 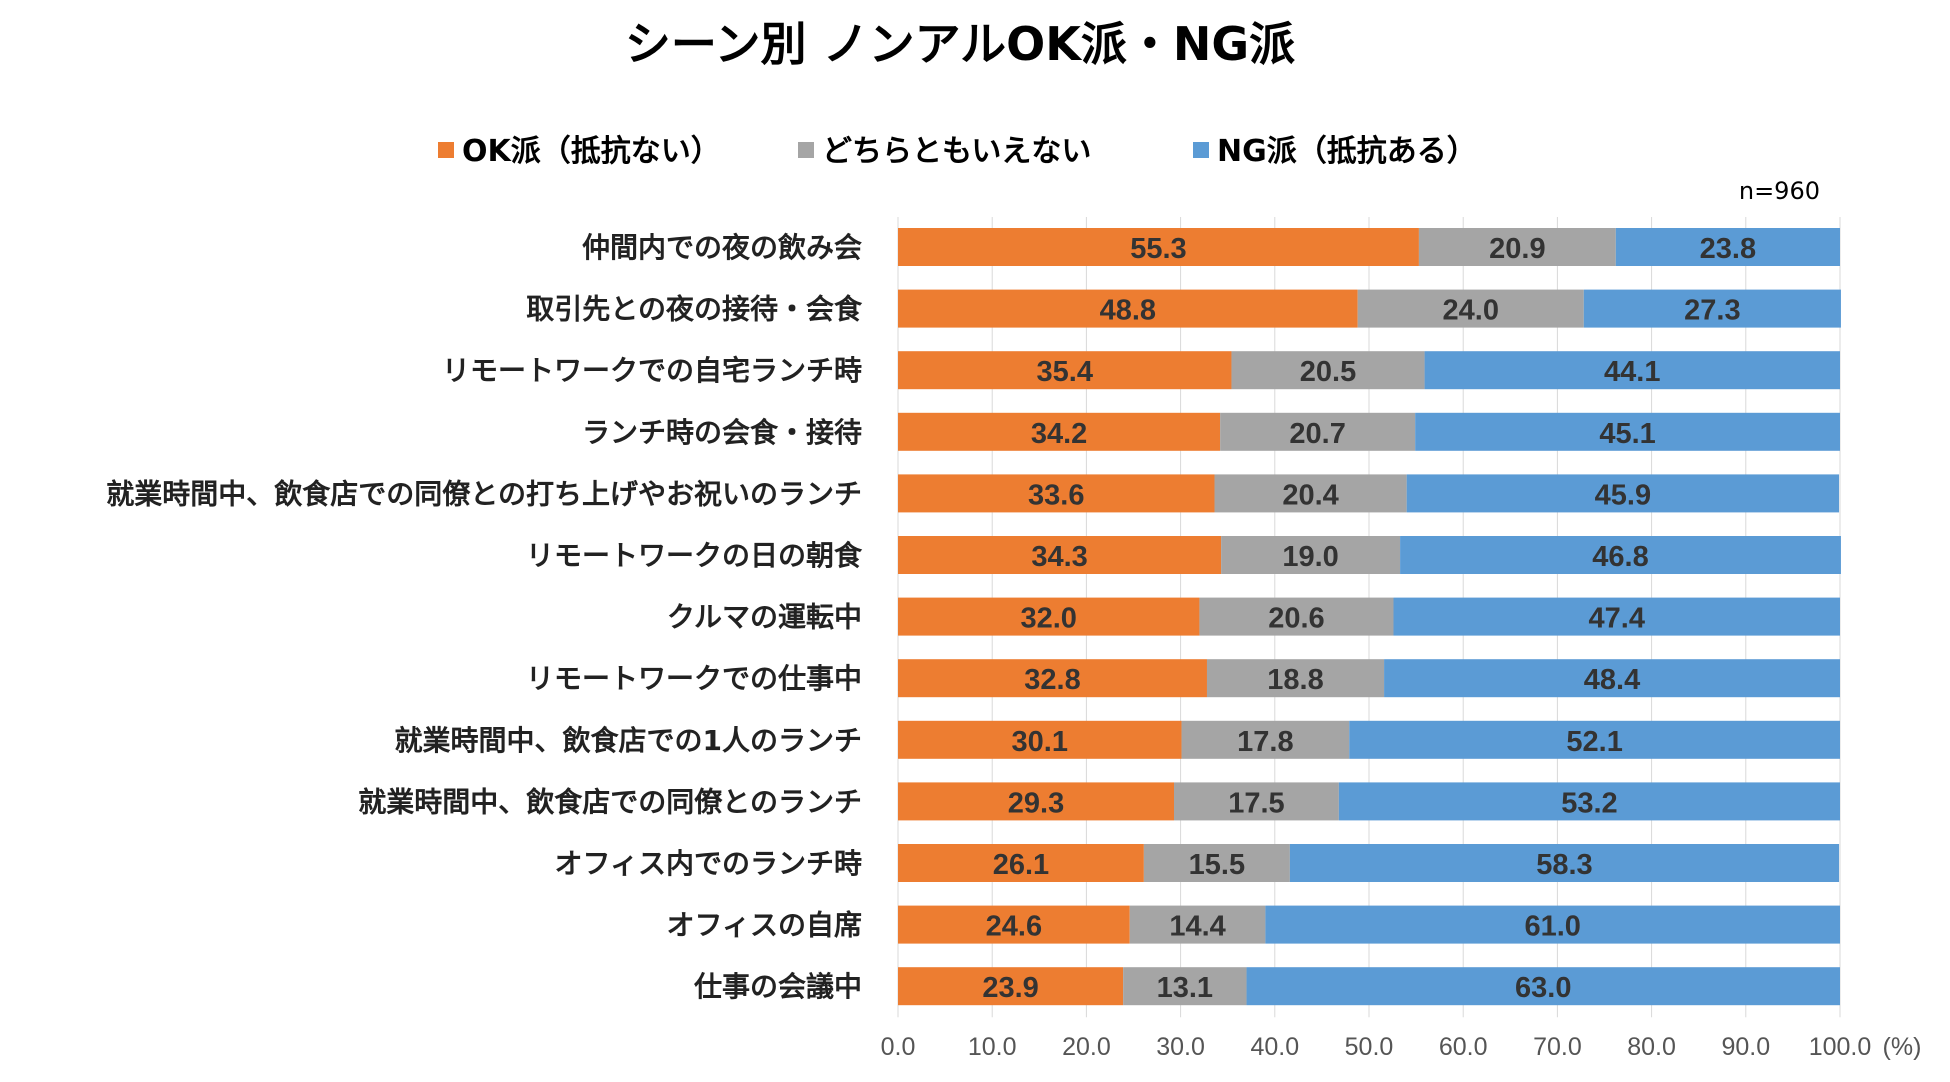 I want to click on bar-value-2-4: 45.9, so click(x=1623, y=495).